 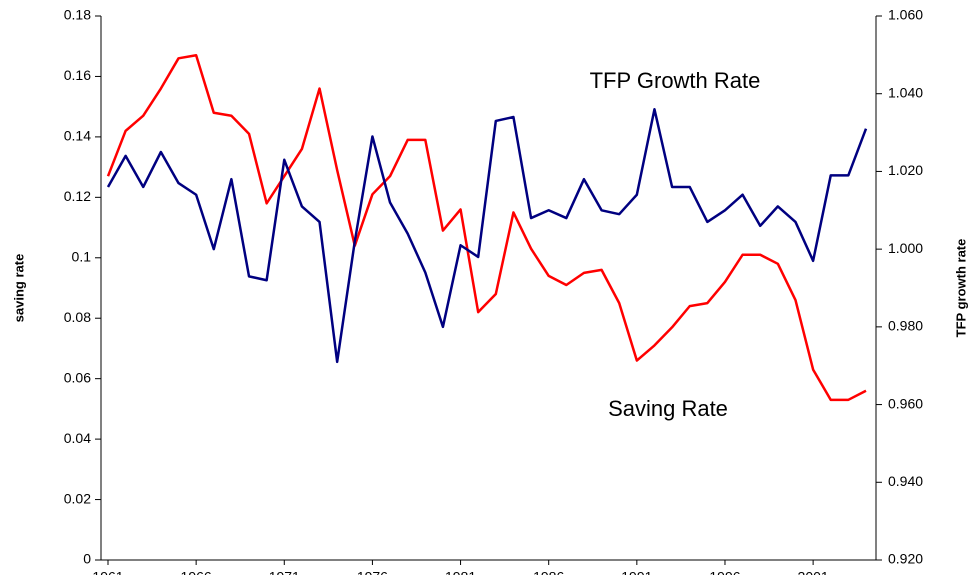 What do you see at coordinates (284, 572) in the screenshot?
I see `x-tick-label: 1971` at bounding box center [284, 572].